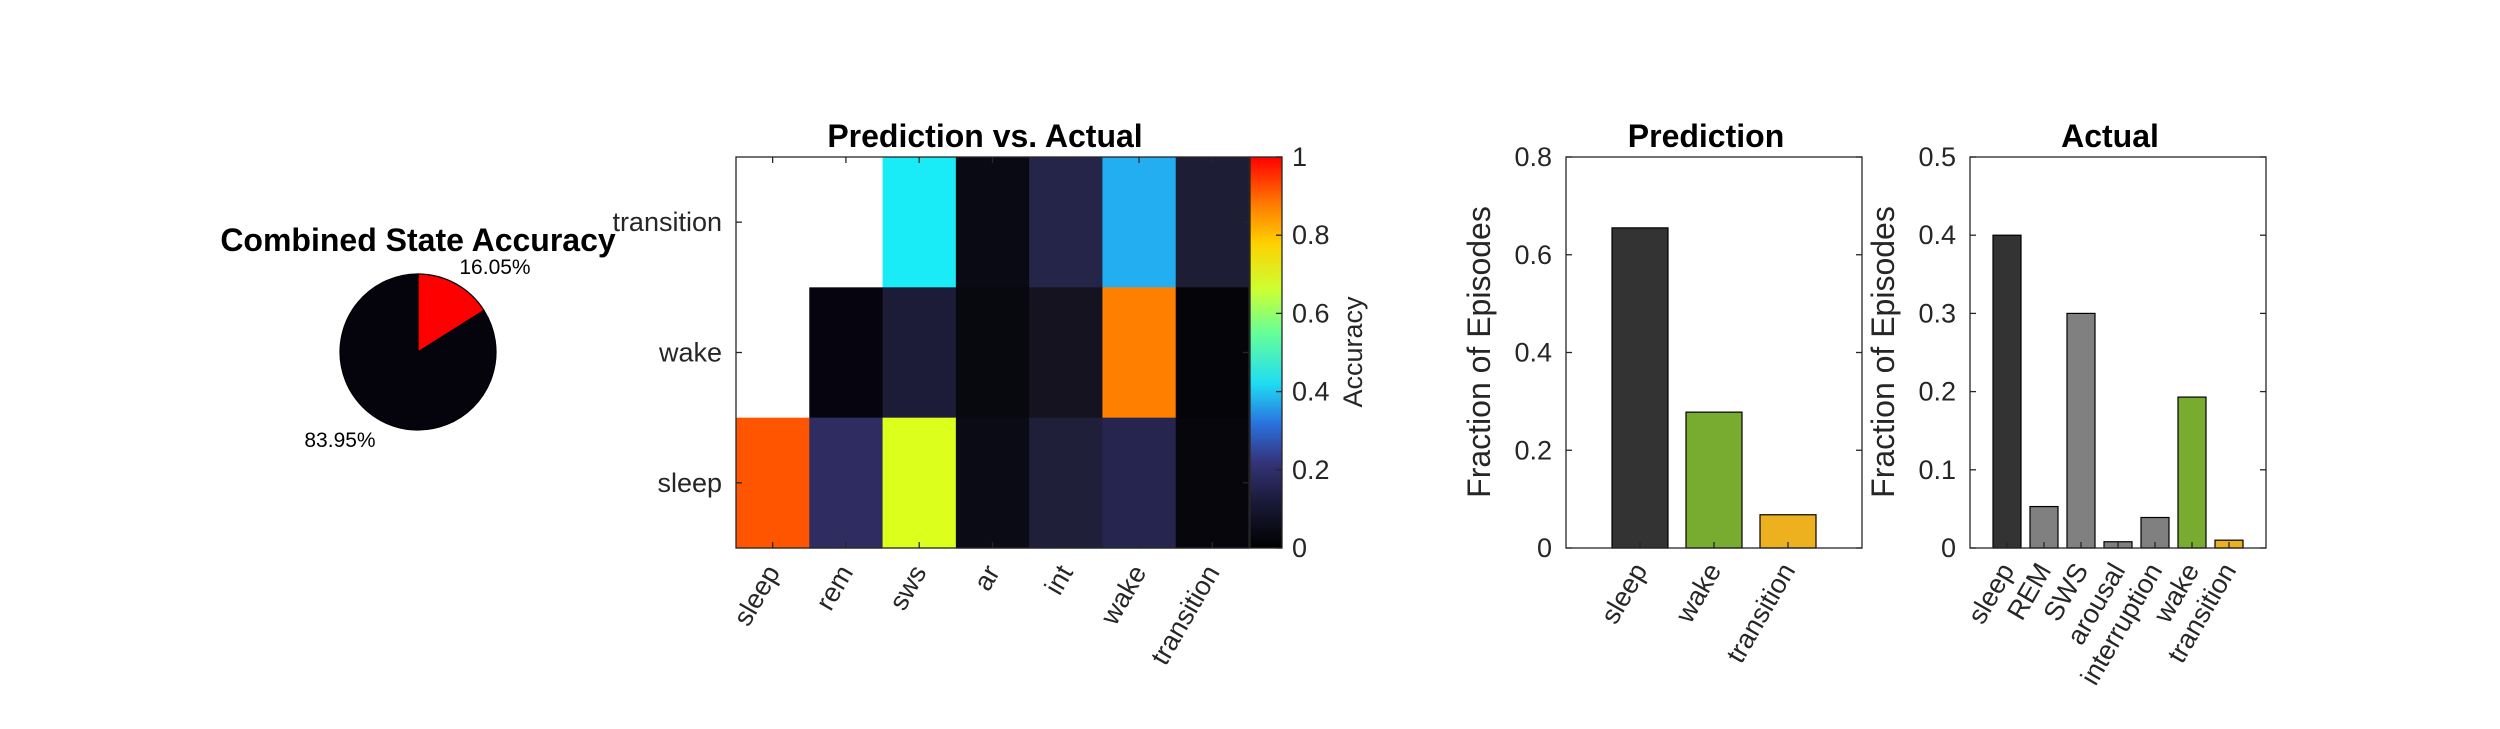 The width and height of the screenshot is (2500, 729). Describe the element at coordinates (667, 222) in the screenshot. I see `y-tick-label: transition` at that location.